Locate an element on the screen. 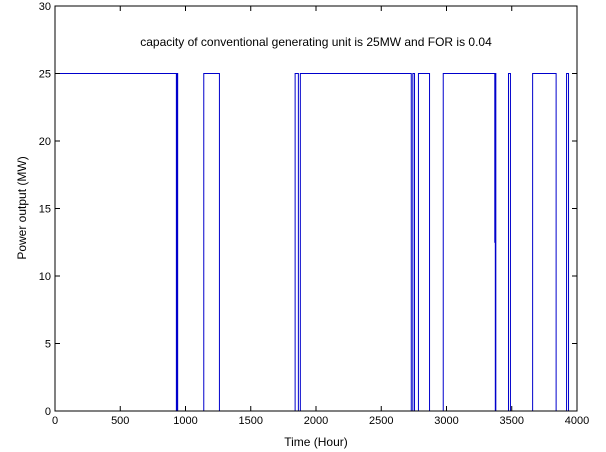 The height and width of the screenshot is (452, 606). y-tick-label: 5 is located at coordinates (48, 345).